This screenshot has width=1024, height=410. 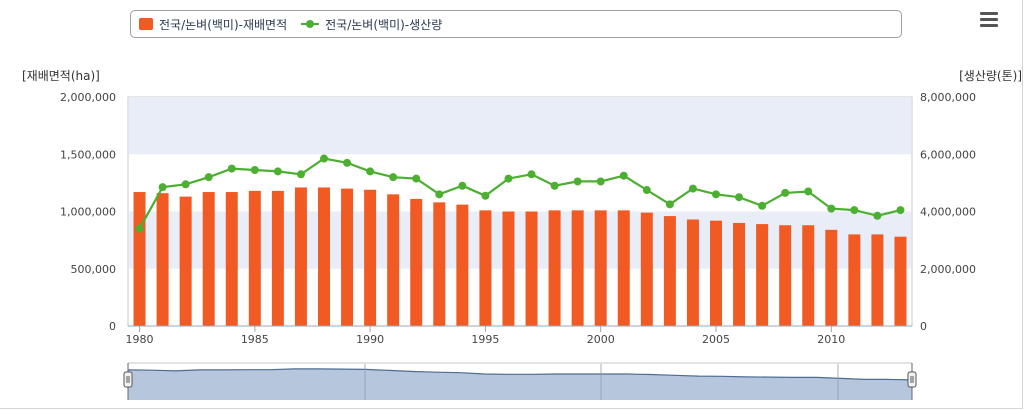 I want to click on legend: 전국/논벼(백미)-재배면적 전국/논벼(백미)-생산량, so click(x=516, y=24).